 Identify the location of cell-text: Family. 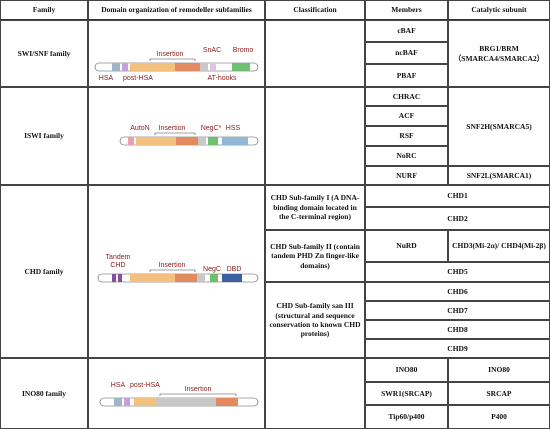
(44, 10).